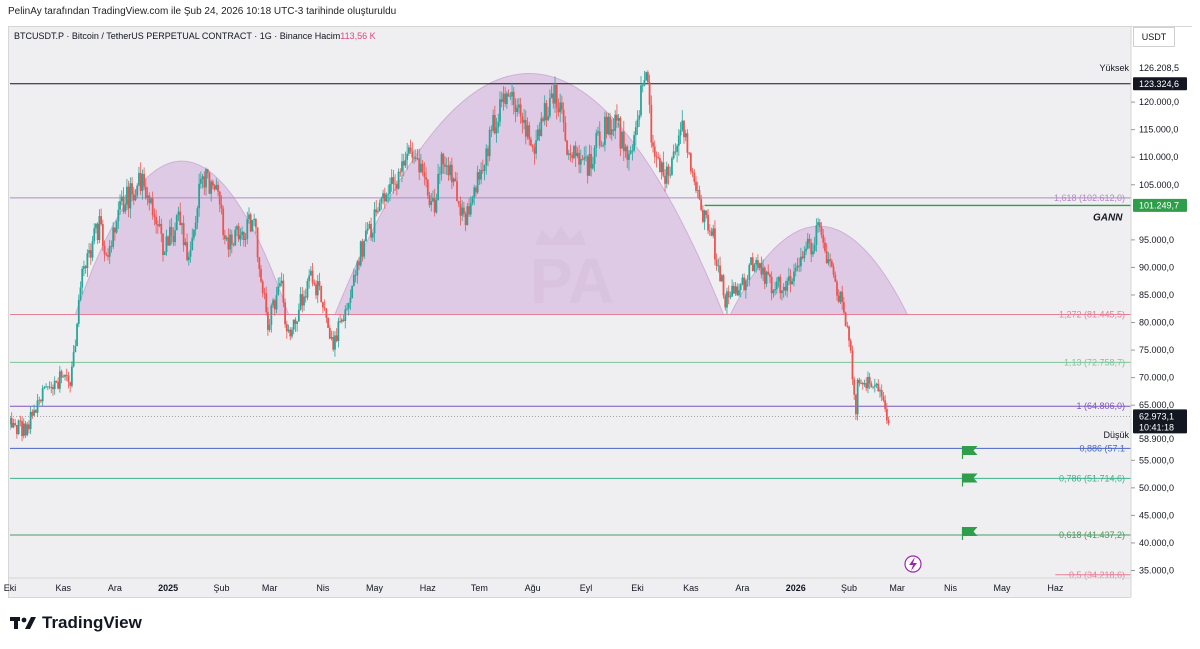  What do you see at coordinates (1156, 515) in the screenshot?
I see `y-tick-label: 45.000,0` at bounding box center [1156, 515].